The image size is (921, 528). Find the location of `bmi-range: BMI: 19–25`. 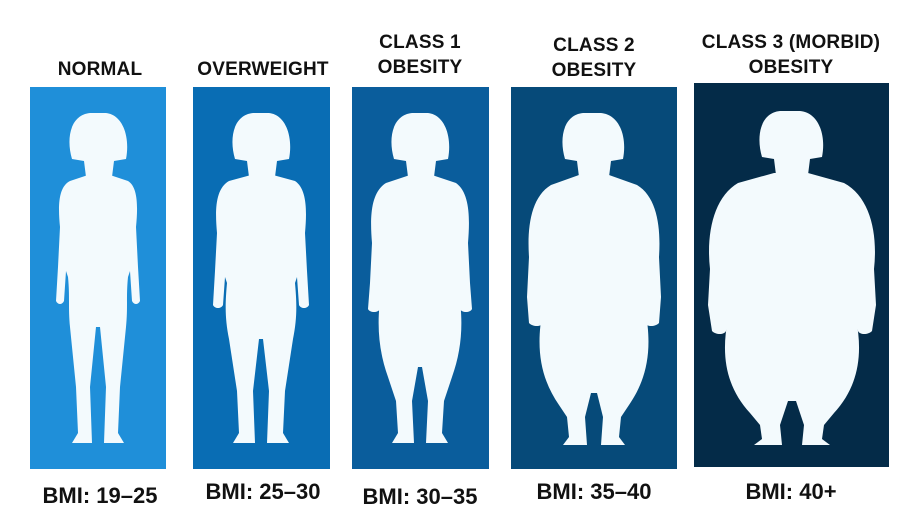

bmi-range: BMI: 19–25 is located at coordinates (100, 495).